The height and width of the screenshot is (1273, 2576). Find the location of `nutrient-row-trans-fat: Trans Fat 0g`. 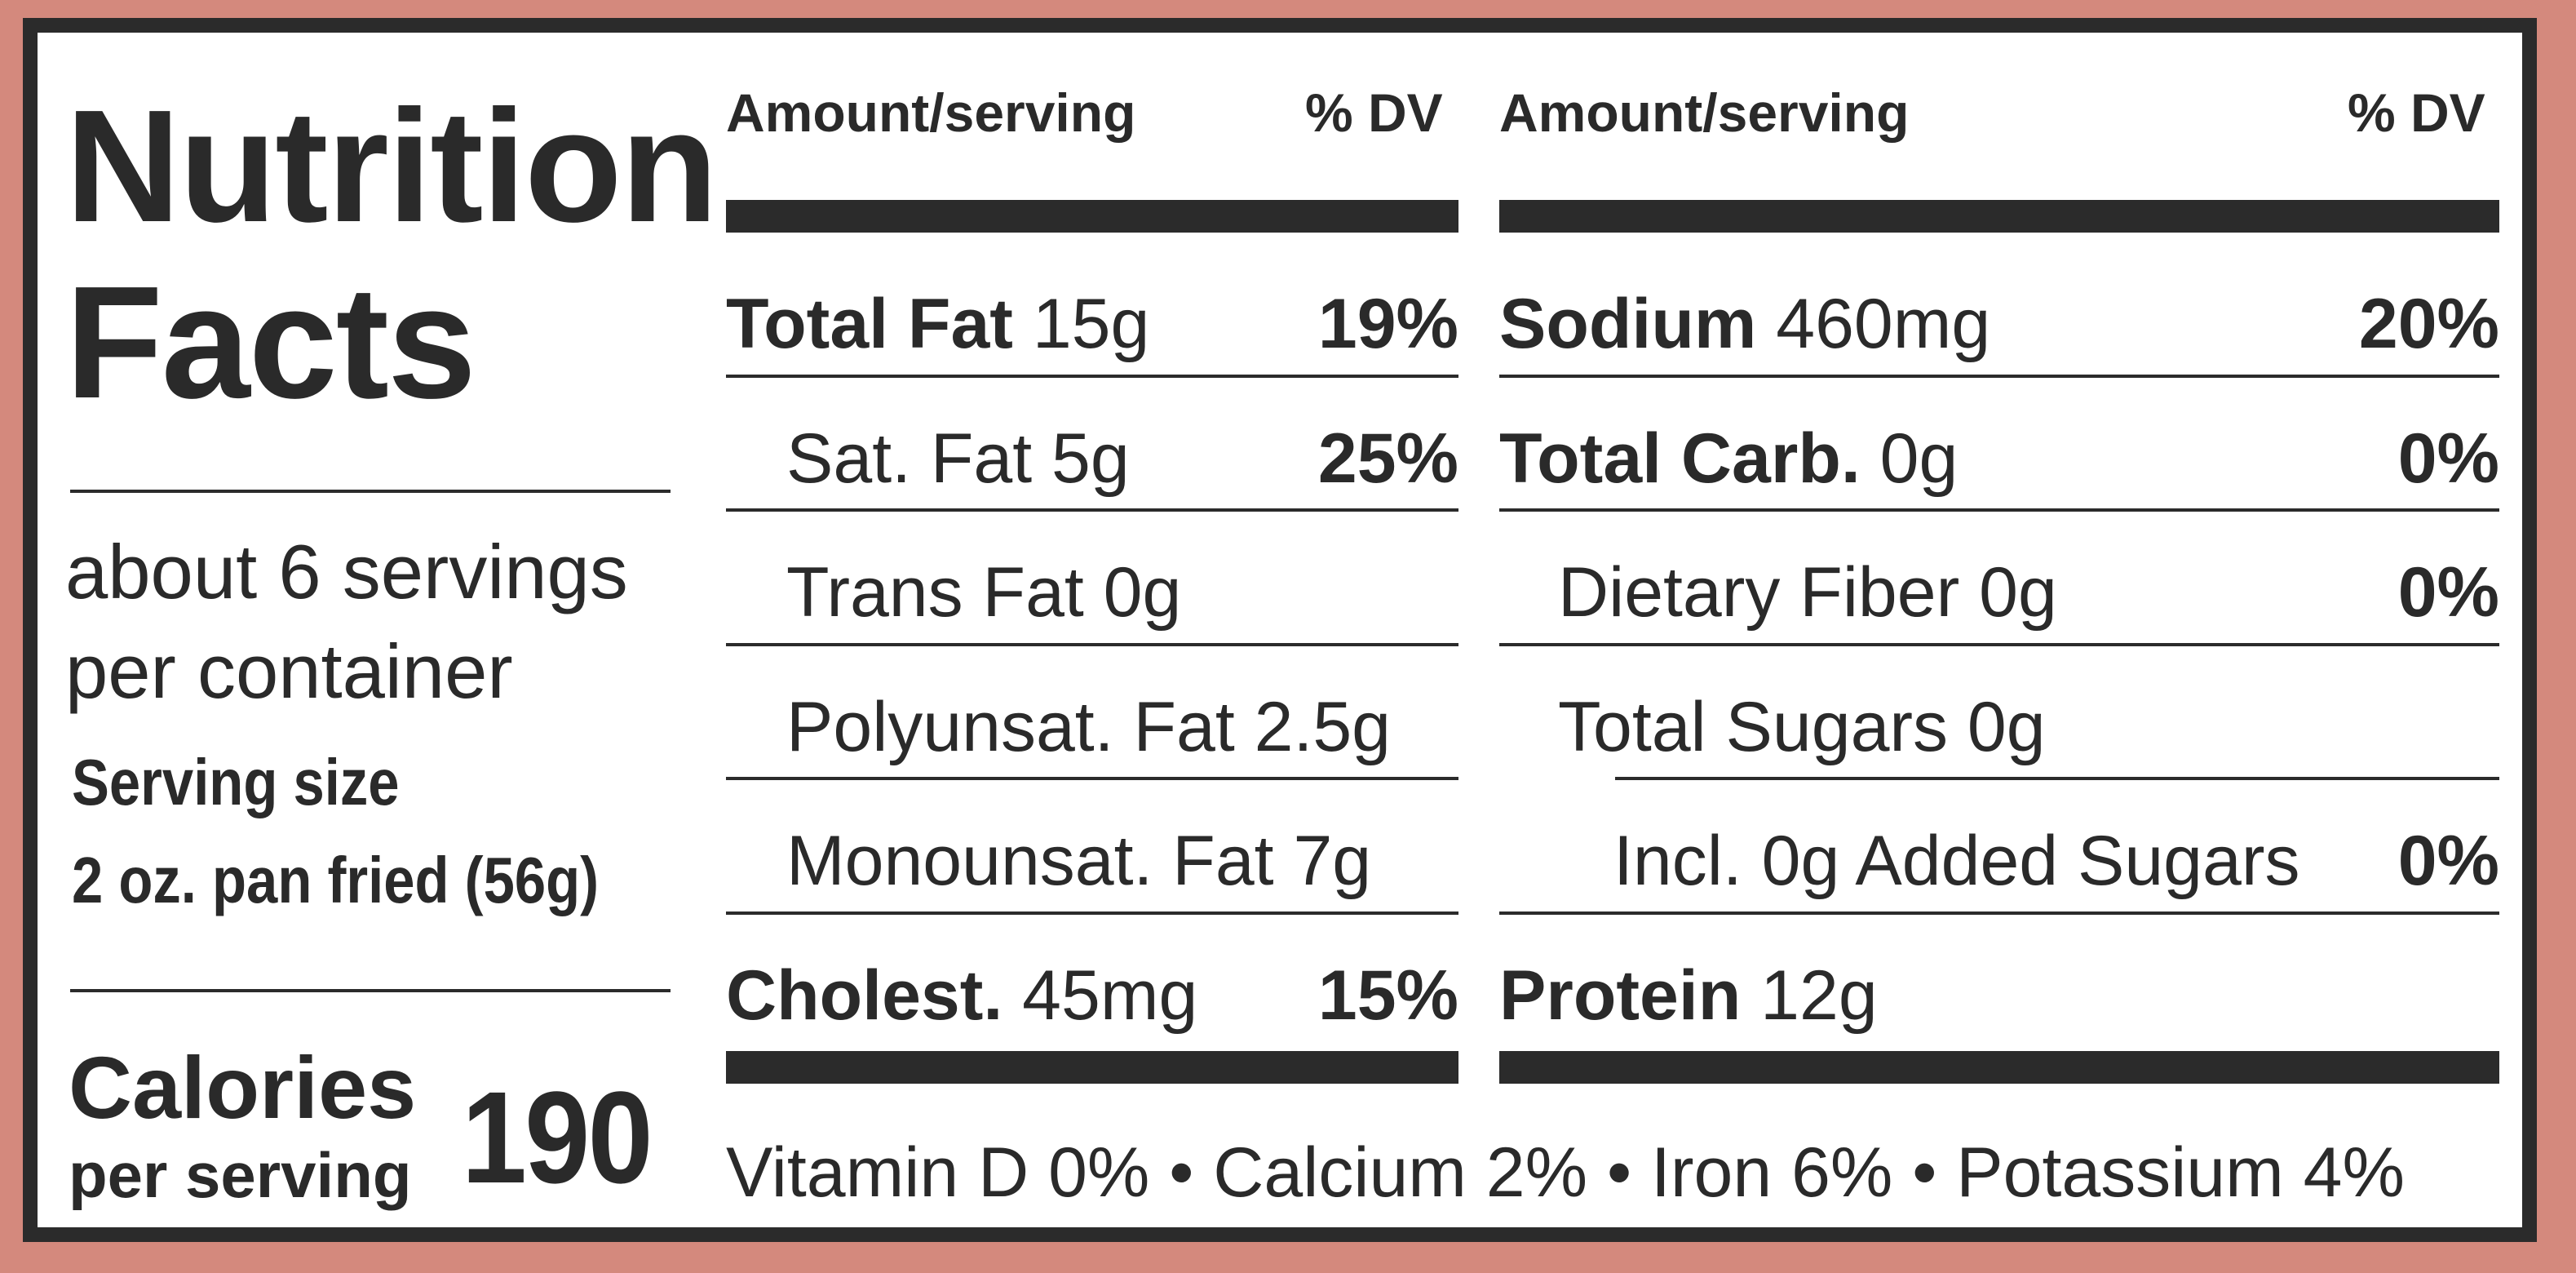

nutrient-row-trans-fat: Trans Fat 0g is located at coordinates (1092, 592).